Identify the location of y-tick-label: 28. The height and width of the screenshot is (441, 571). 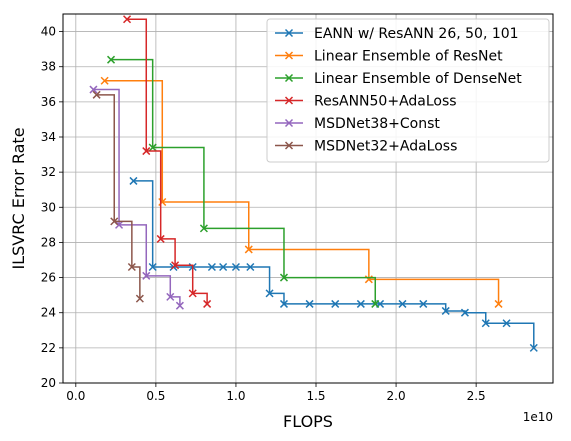
(48, 242).